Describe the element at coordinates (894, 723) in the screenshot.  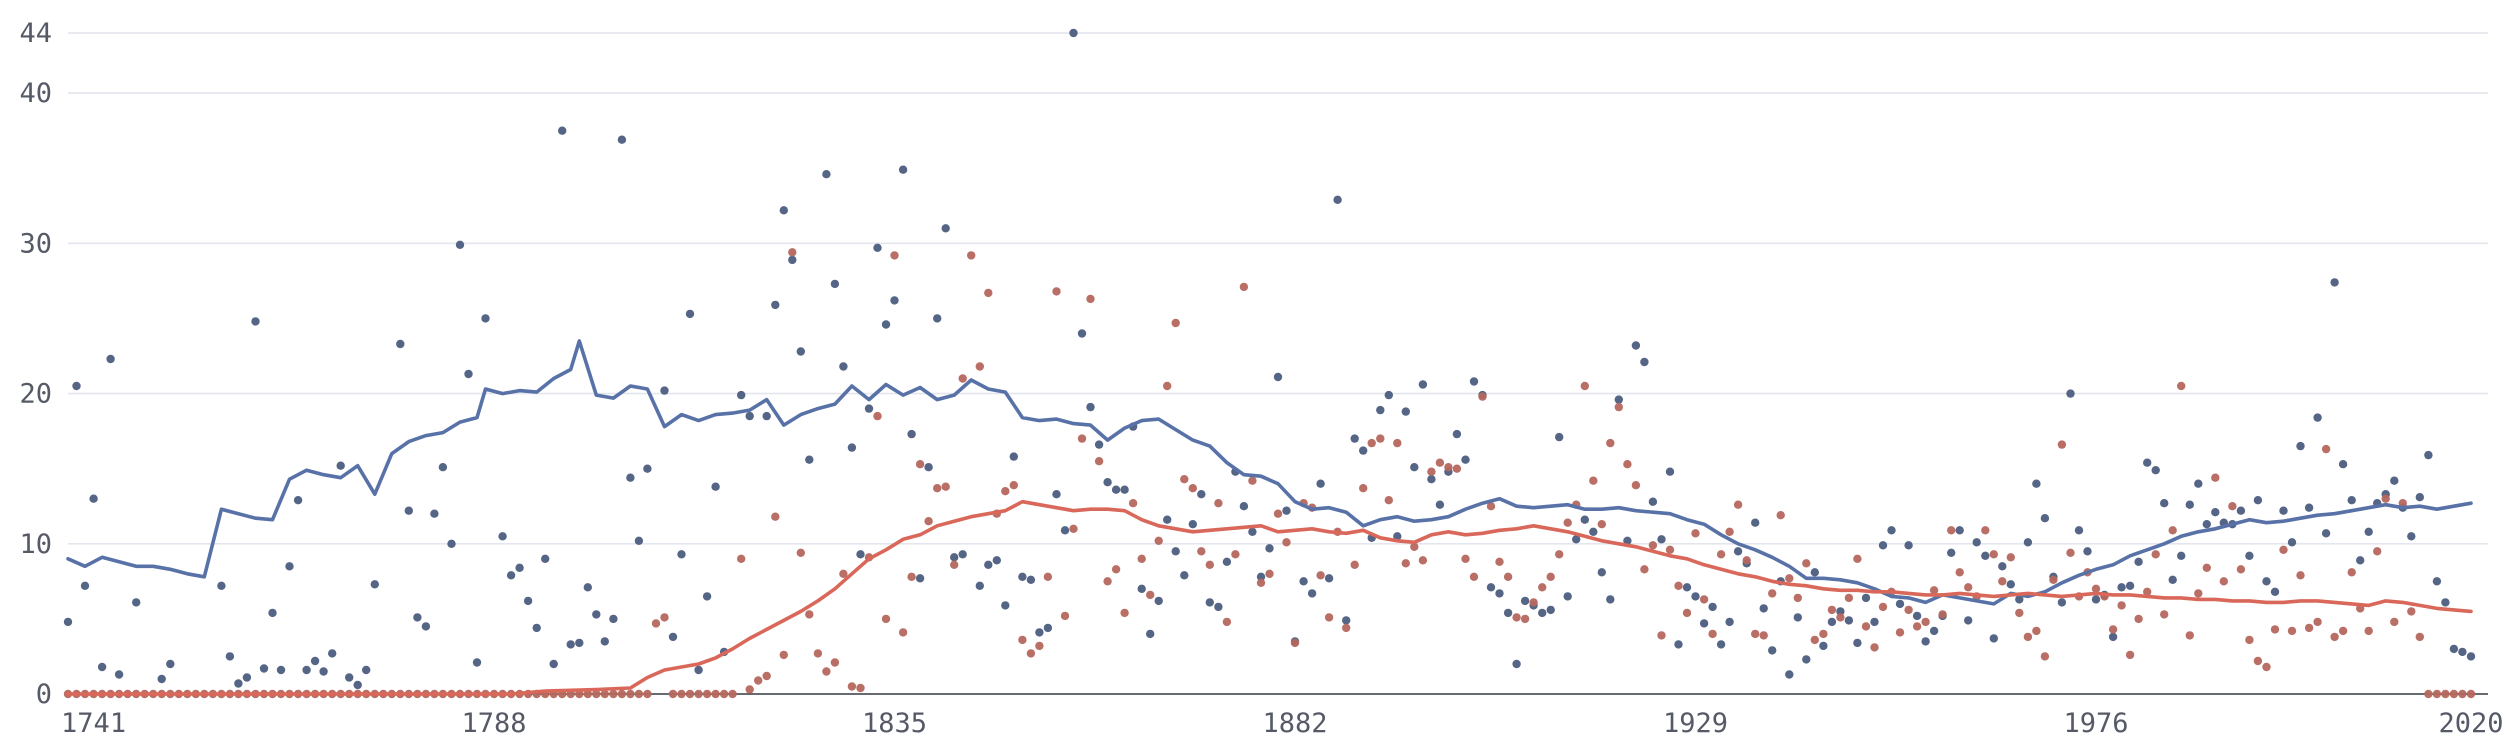
I see `x-tick-label: 1835` at that location.